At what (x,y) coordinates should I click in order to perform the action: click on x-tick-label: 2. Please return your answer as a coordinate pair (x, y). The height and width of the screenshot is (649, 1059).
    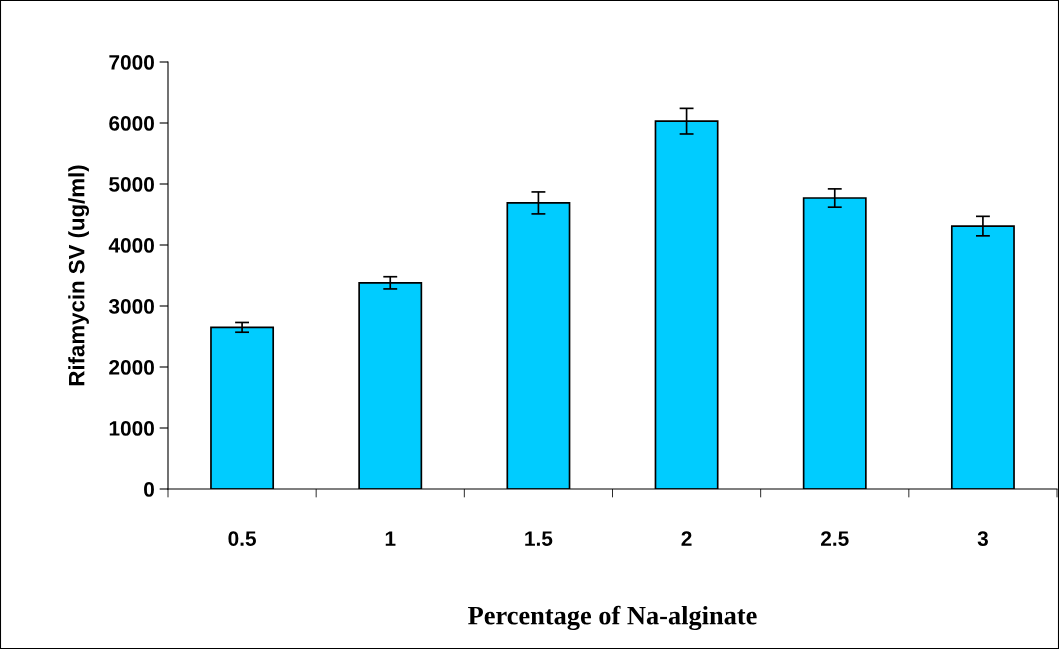
    Looking at the image, I should click on (686, 538).